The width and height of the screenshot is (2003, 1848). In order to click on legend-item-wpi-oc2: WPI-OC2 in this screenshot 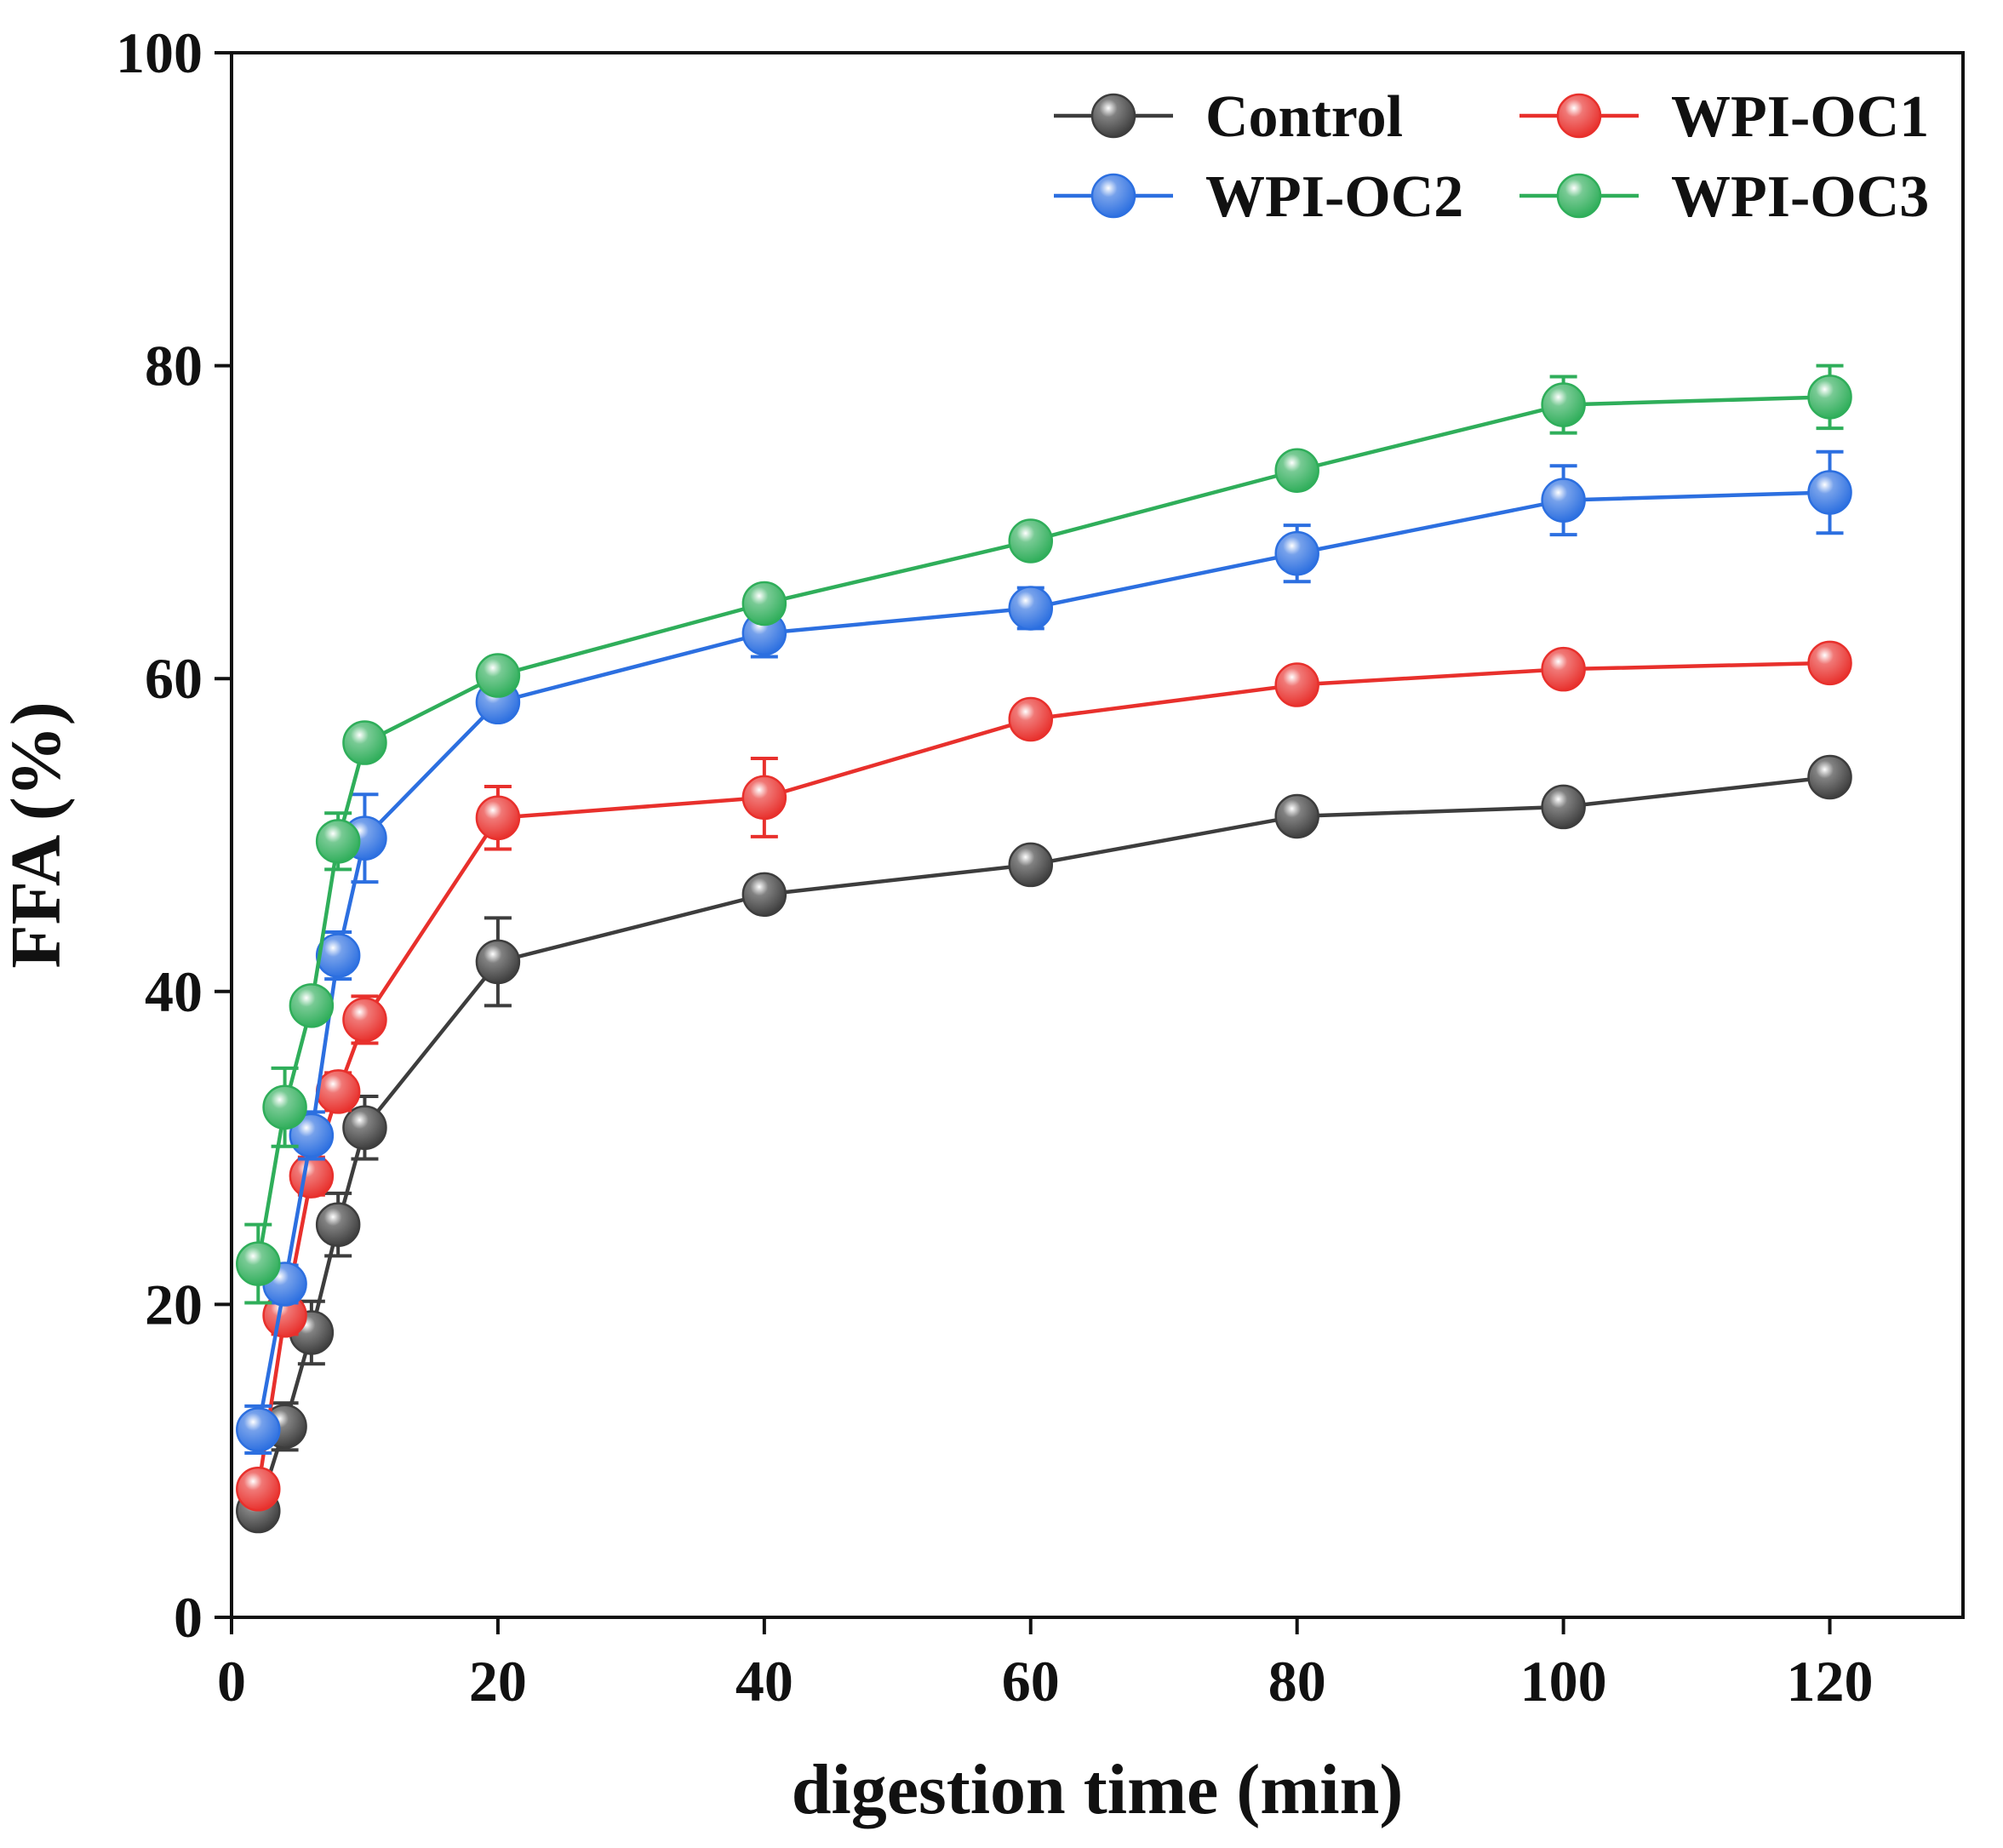, I will do `click(1258, 197)`.